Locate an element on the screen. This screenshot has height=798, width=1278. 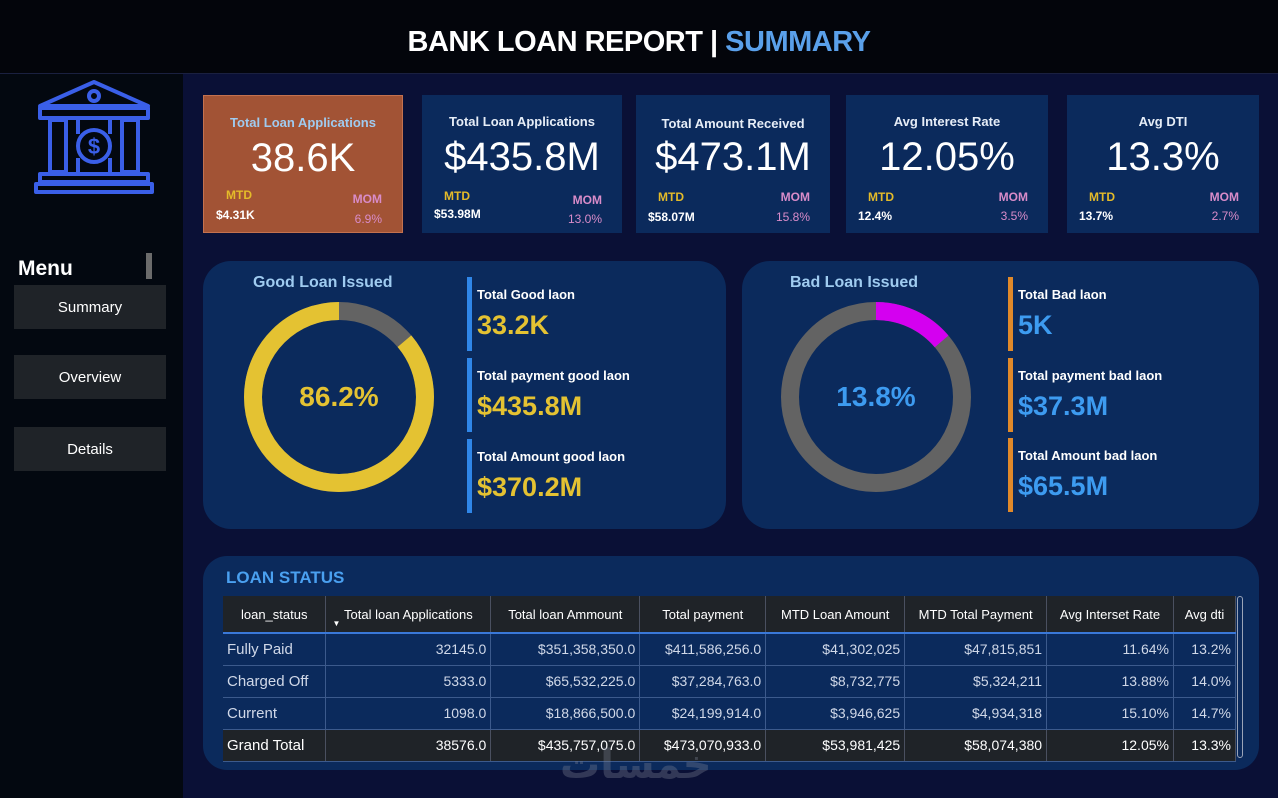
column-header: Total loan Ammount is located at coordinates (565, 615).